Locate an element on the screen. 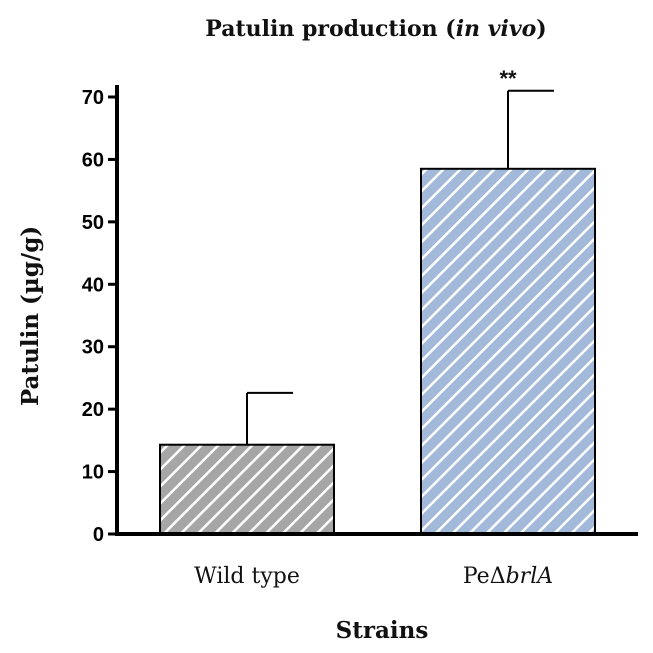  x-tick-label-1: PeΔbrlA is located at coordinates (508, 576).